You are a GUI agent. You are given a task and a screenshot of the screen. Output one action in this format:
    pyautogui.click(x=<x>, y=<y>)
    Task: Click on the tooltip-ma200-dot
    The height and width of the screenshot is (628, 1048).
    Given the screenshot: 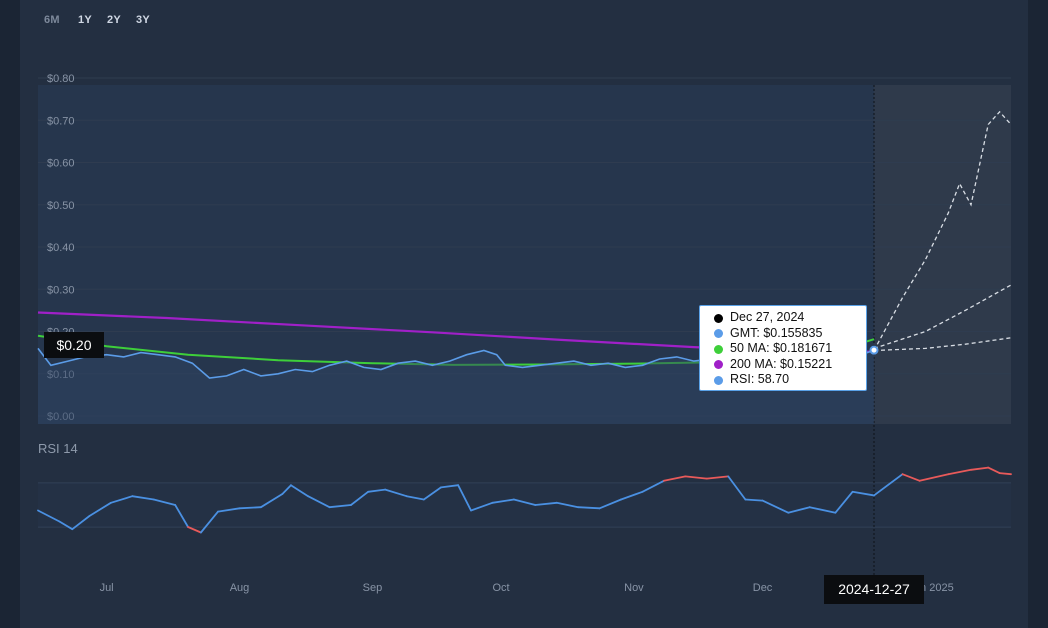 What is the action you would take?
    pyautogui.click(x=718, y=364)
    